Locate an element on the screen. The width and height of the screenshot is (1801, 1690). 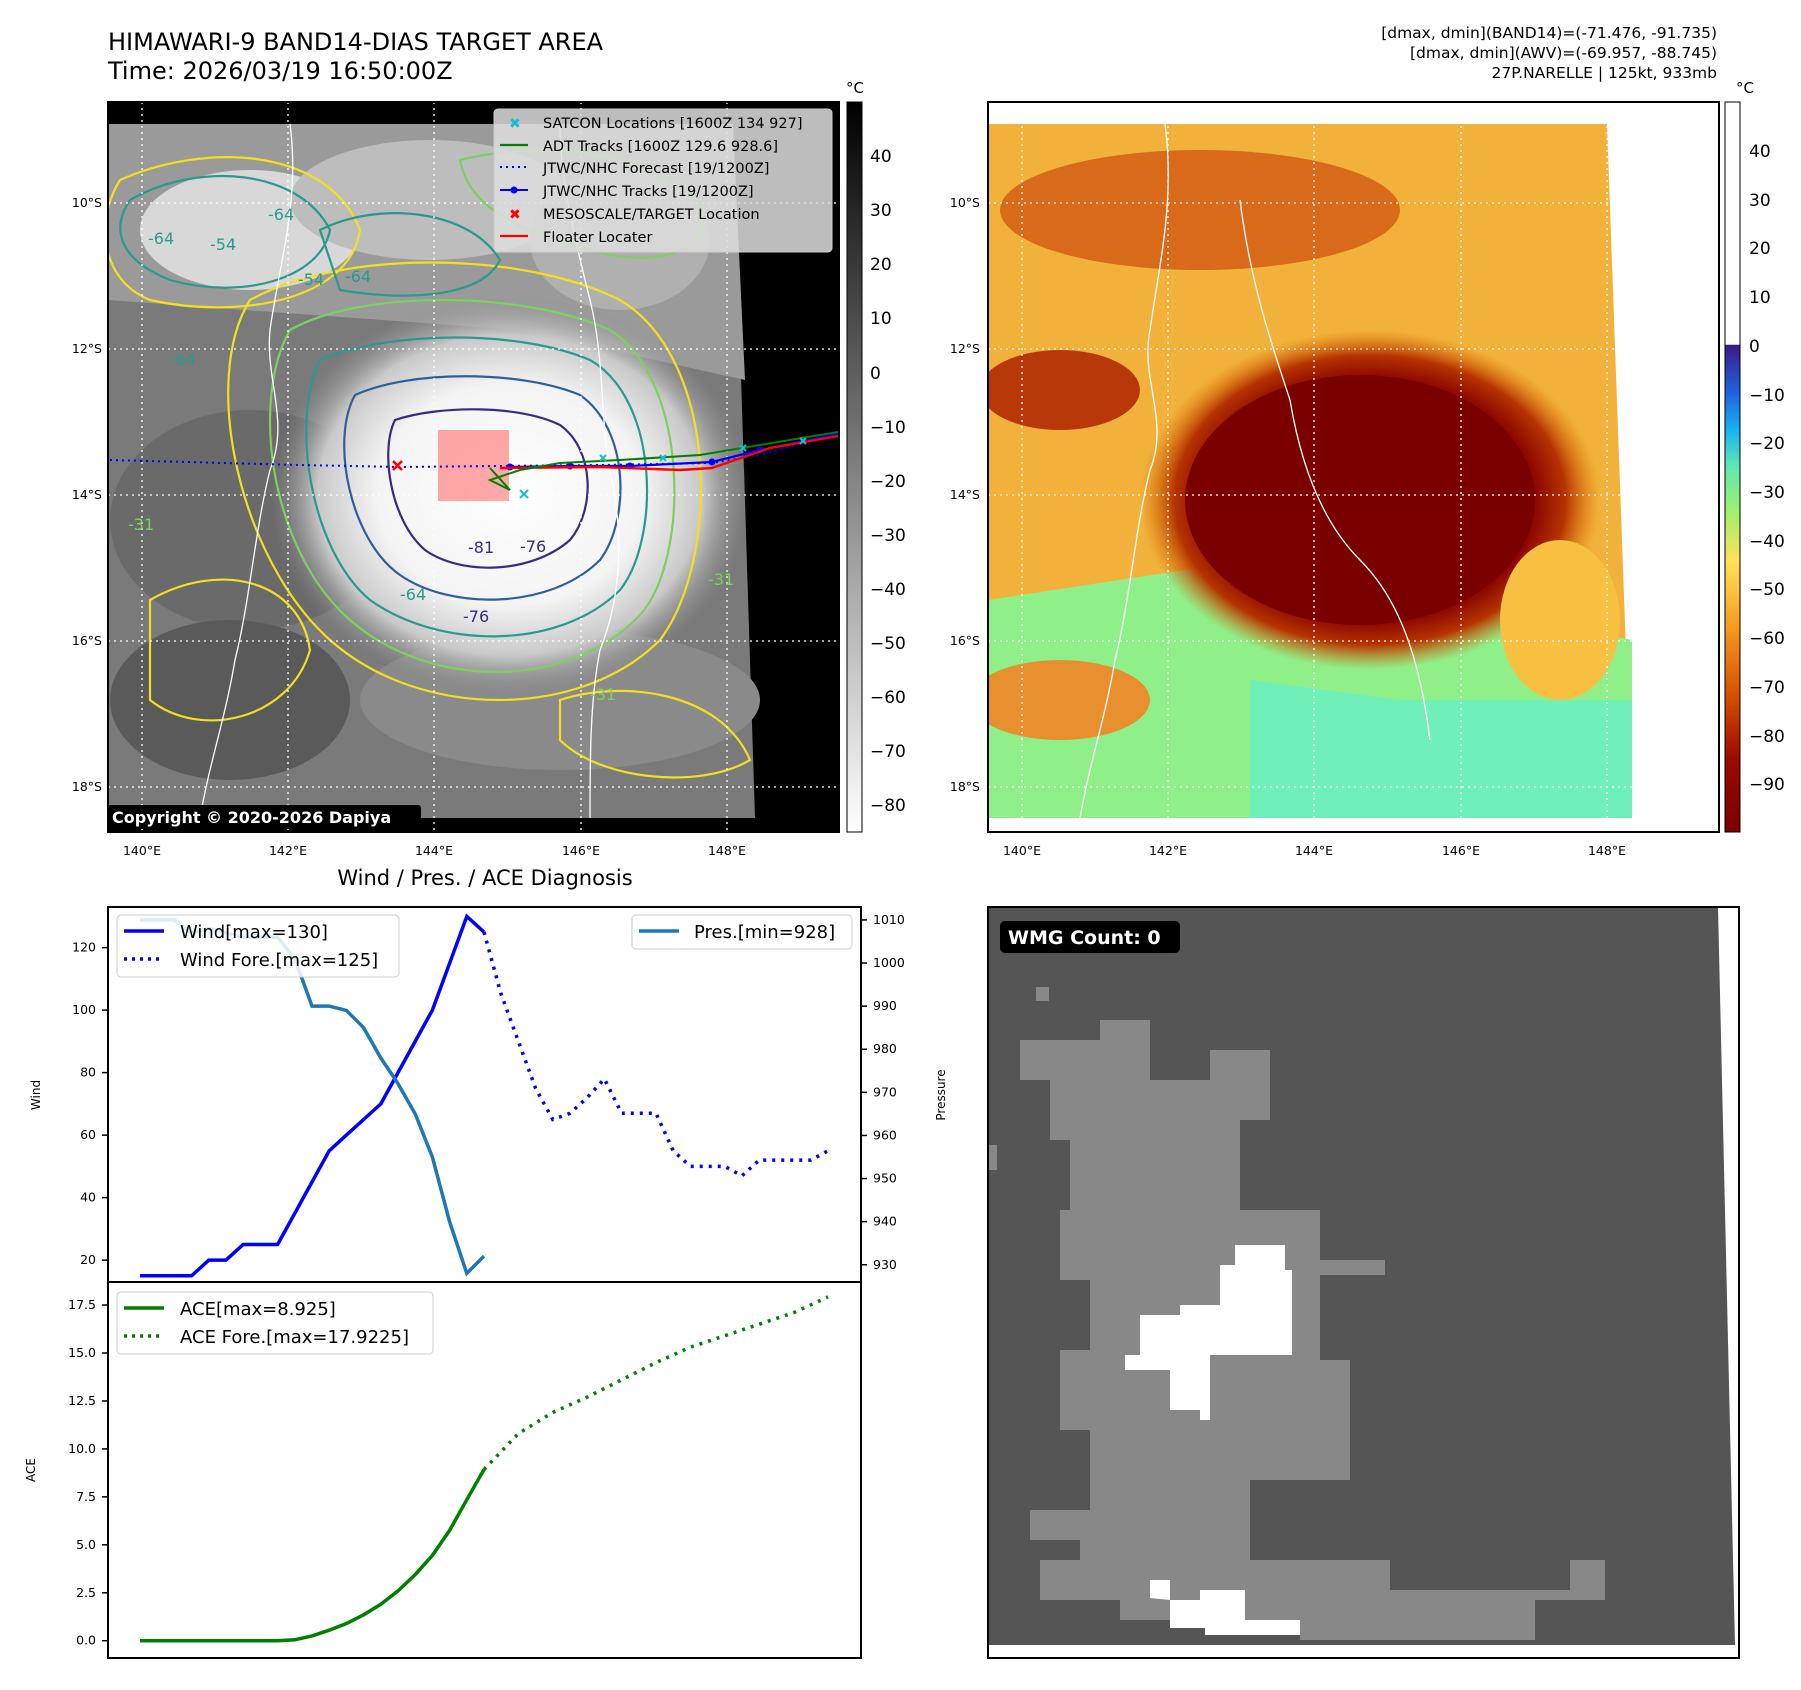
ace-tick-label: 7.5 is located at coordinates (86, 1496).